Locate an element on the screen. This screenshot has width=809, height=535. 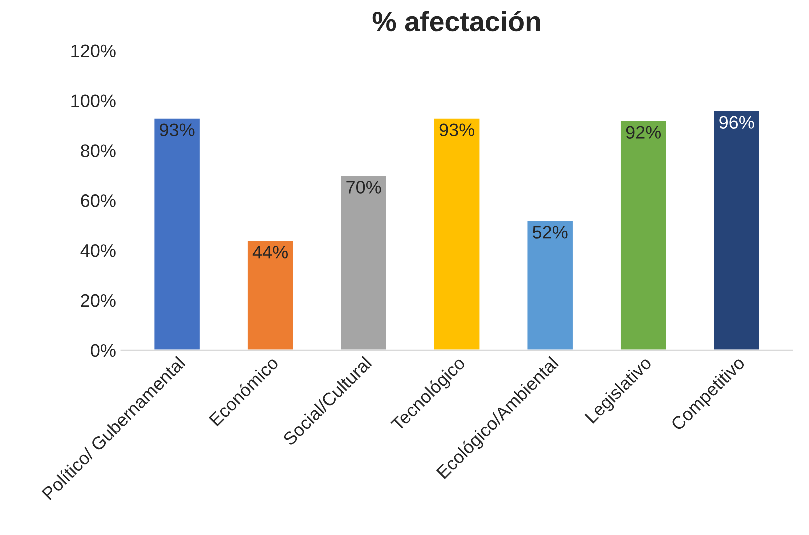
data-label: 52% is located at coordinates (550, 232).